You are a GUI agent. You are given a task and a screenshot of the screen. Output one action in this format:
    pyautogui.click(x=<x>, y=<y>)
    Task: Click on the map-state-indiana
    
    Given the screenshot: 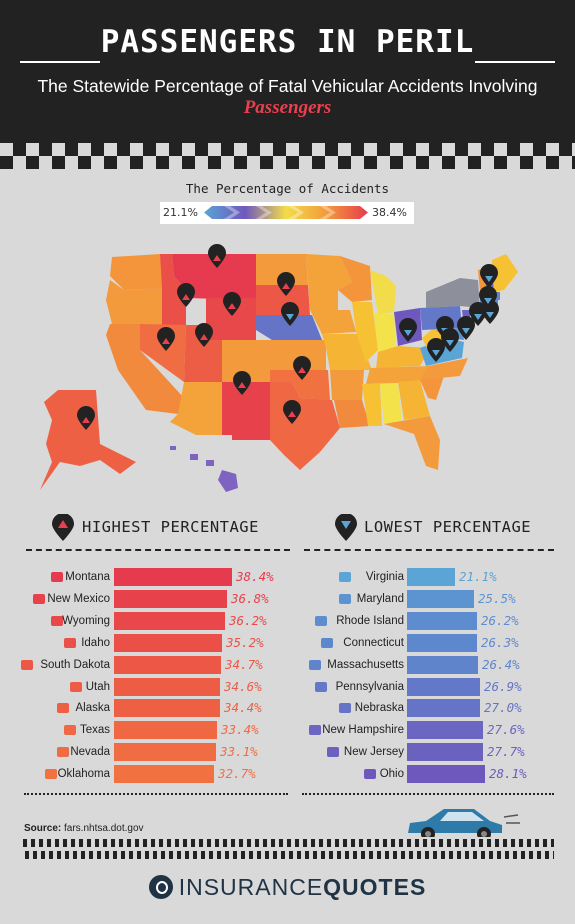 What is the action you would take?
    pyautogui.click(x=385, y=333)
    